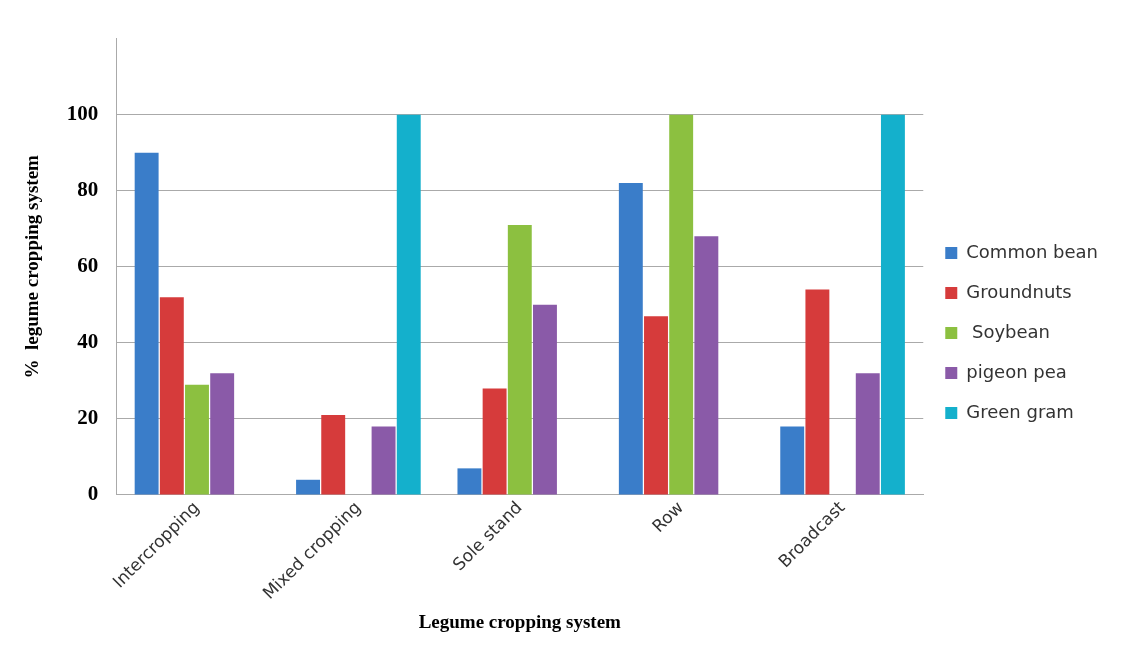 Image resolution: width=1133 pixels, height=654 pixels. I want to click on legend-label: pigeon pea, so click(1016, 371).